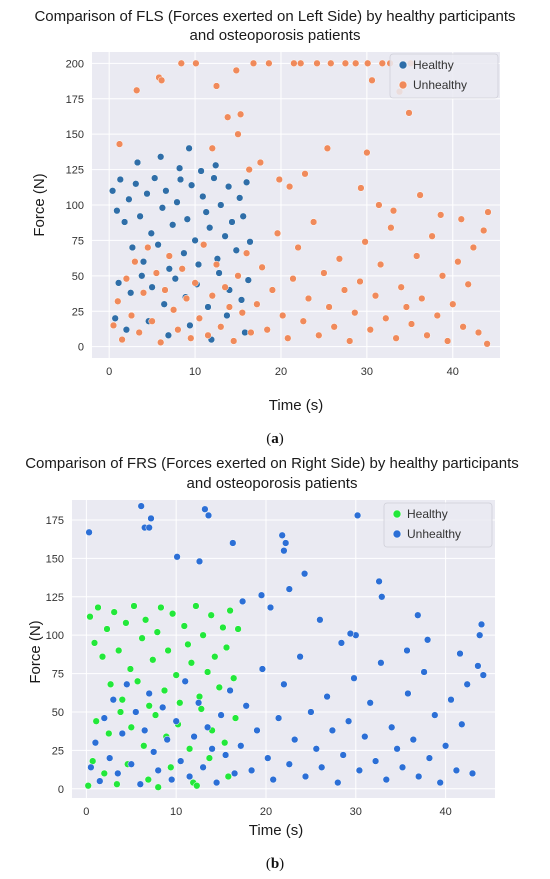 The width and height of the screenshot is (550, 879). What do you see at coordinates (276, 830) in the screenshot?
I see `chart-b-x-axis-label: Time (s)` at bounding box center [276, 830].